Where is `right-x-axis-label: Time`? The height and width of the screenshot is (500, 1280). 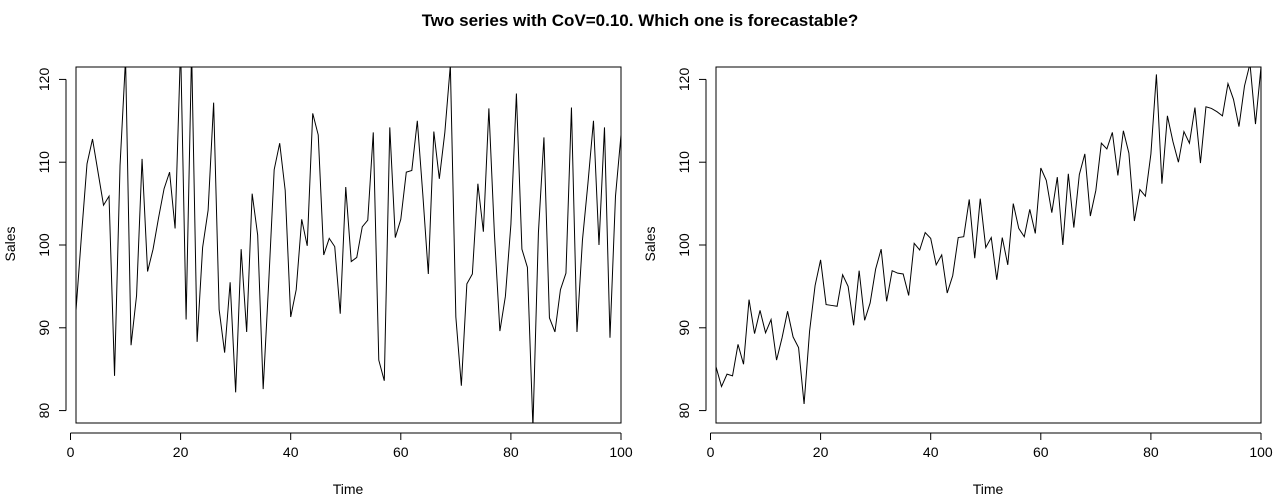
right-x-axis-label: Time is located at coordinates (988, 489).